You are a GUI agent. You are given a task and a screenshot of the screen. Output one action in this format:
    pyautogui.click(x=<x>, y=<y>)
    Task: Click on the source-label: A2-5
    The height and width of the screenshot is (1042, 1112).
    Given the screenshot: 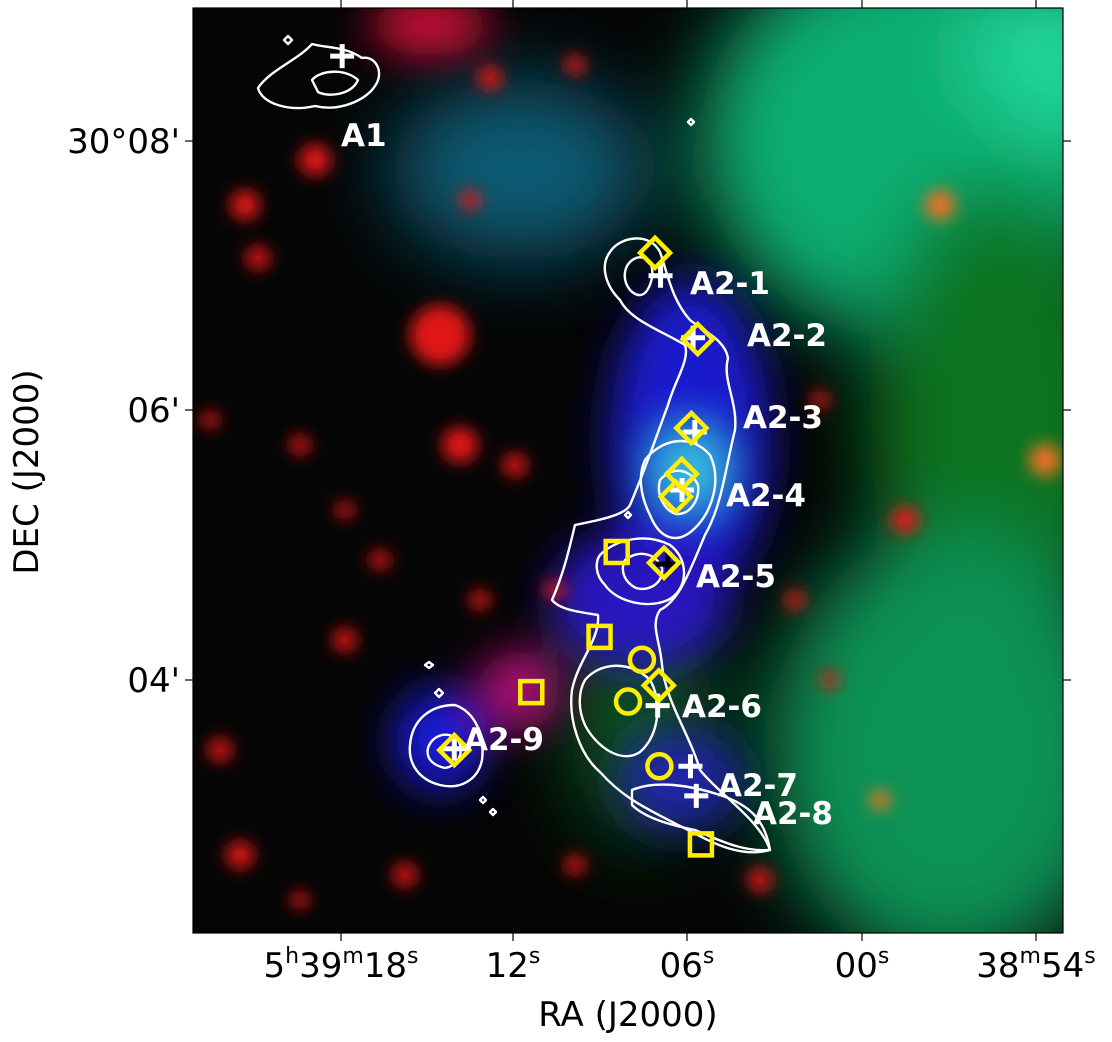 What is the action you would take?
    pyautogui.click(x=736, y=577)
    